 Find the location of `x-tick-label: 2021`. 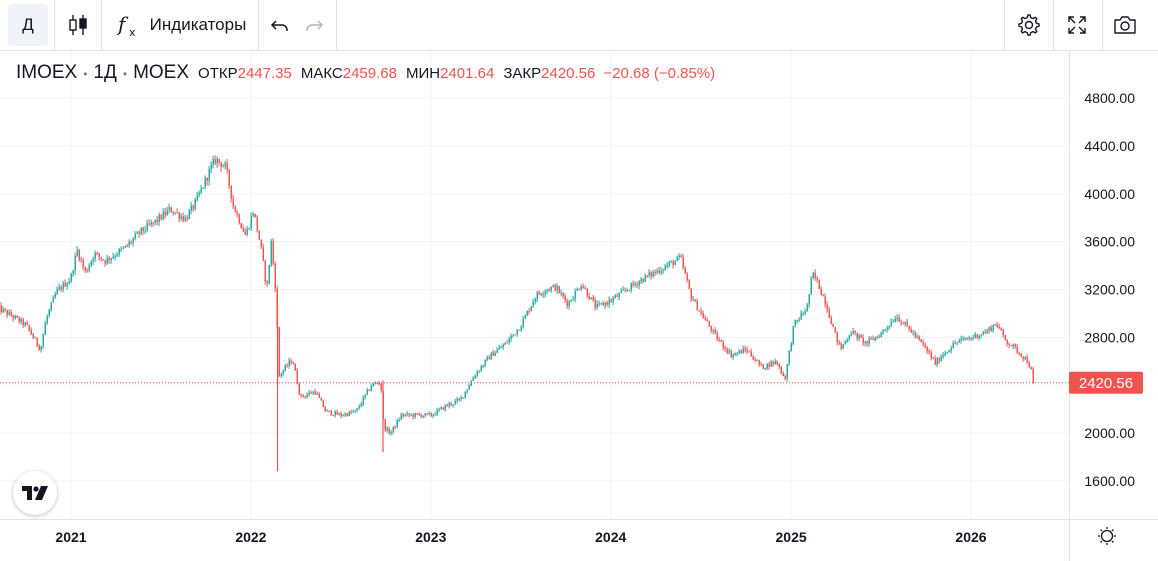

x-tick-label: 2021 is located at coordinates (70, 537).